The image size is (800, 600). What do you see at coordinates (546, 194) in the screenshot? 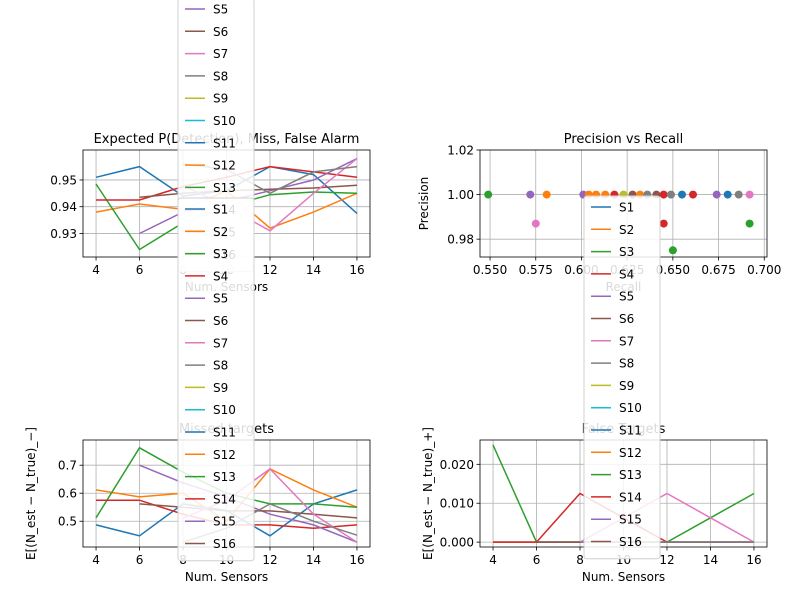
I see `p2-point-s2` at bounding box center [546, 194].